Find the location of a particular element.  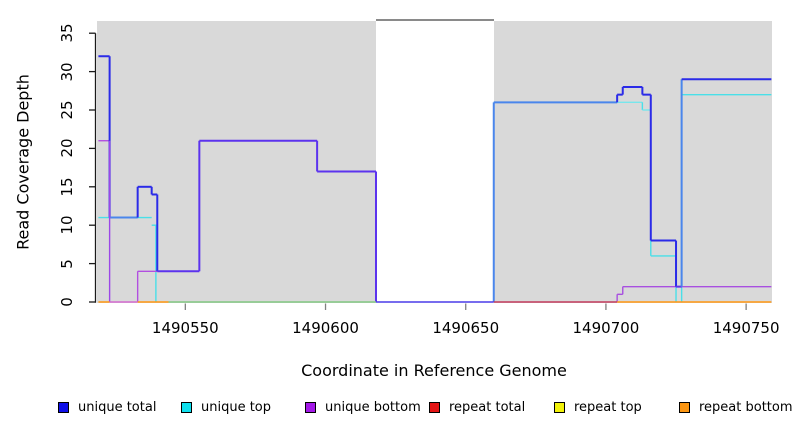

y-tick-label: 20 is located at coordinates (67, 148).